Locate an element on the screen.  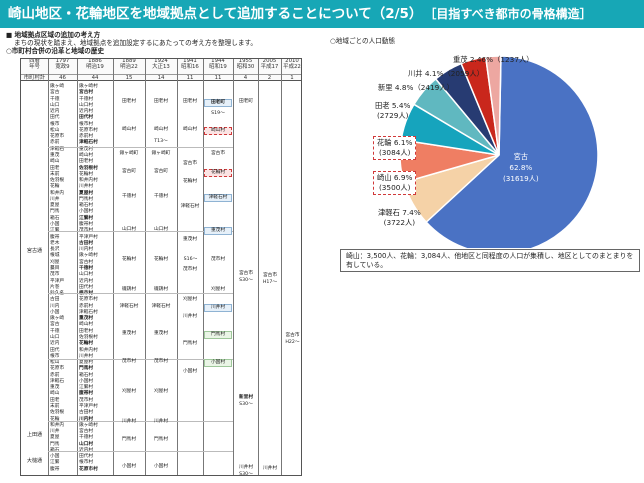
village-1889: 茂市村 is located at coordinates (129, 361).